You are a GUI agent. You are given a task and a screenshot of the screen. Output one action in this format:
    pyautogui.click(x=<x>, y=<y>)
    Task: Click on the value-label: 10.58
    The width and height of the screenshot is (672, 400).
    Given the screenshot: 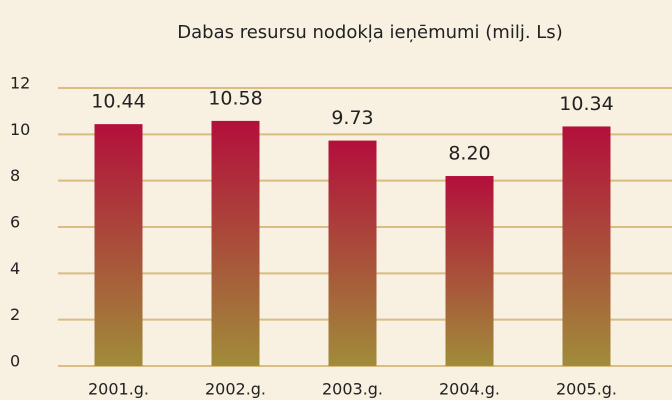 What is the action you would take?
    pyautogui.click(x=235, y=98)
    